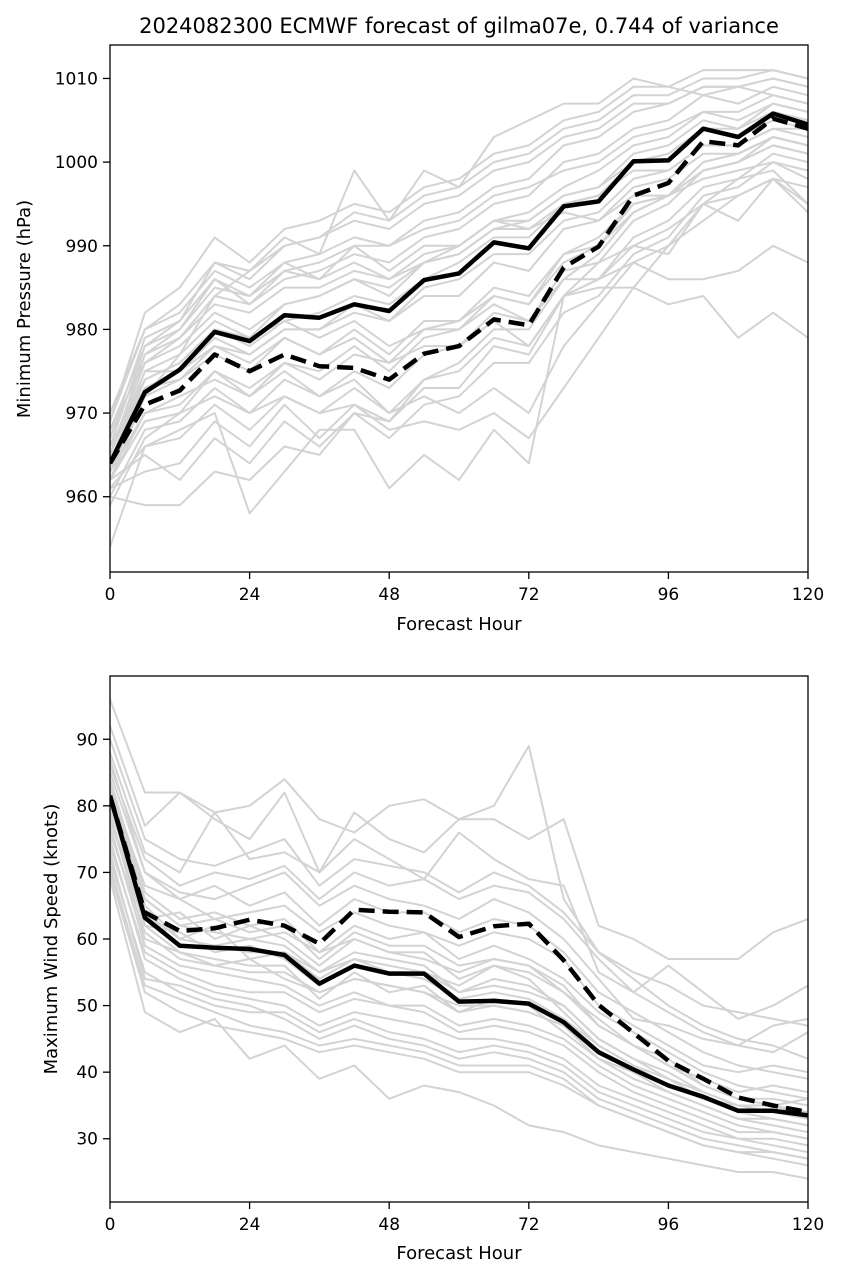  Describe the element at coordinates (82, 414) in the screenshot. I see `pressure-y-tick-label: 970` at that location.